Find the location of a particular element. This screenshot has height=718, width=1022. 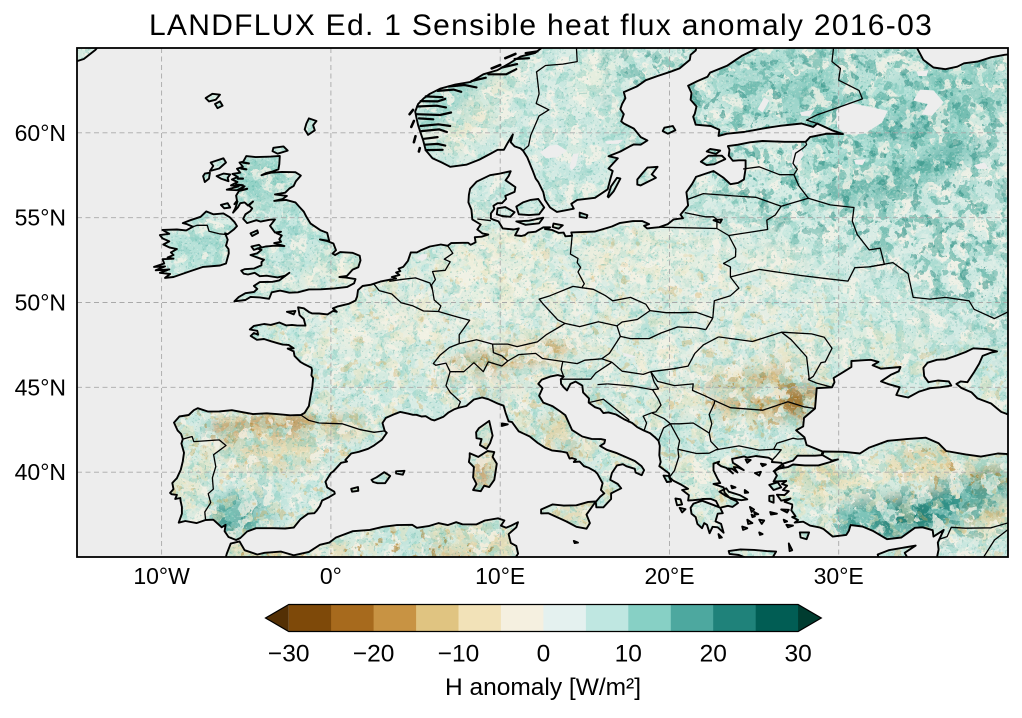

svg-text: 10°W is located at coordinates (161, 576).